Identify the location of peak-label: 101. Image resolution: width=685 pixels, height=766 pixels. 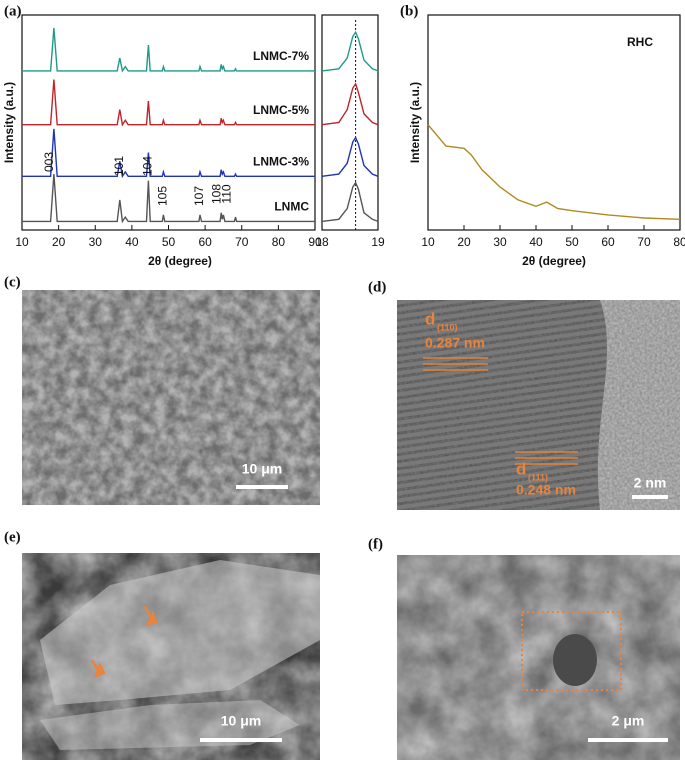
(119, 166).